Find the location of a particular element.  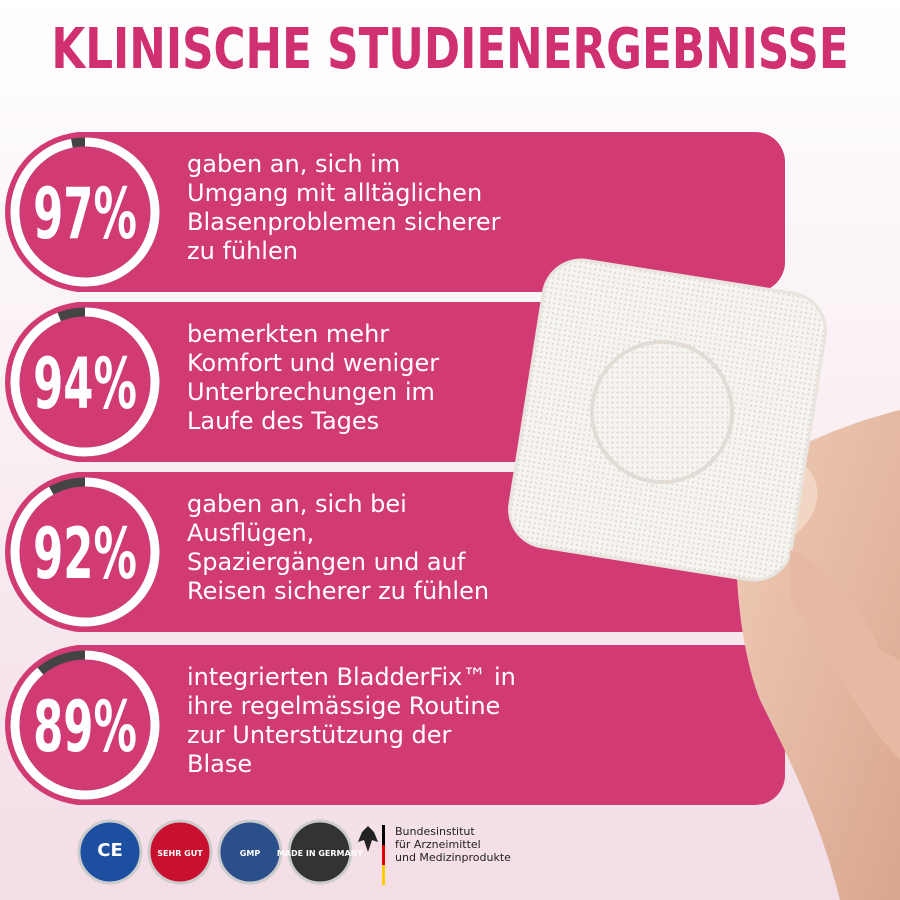

institute-text: für Arzneimittel is located at coordinates (438, 844).